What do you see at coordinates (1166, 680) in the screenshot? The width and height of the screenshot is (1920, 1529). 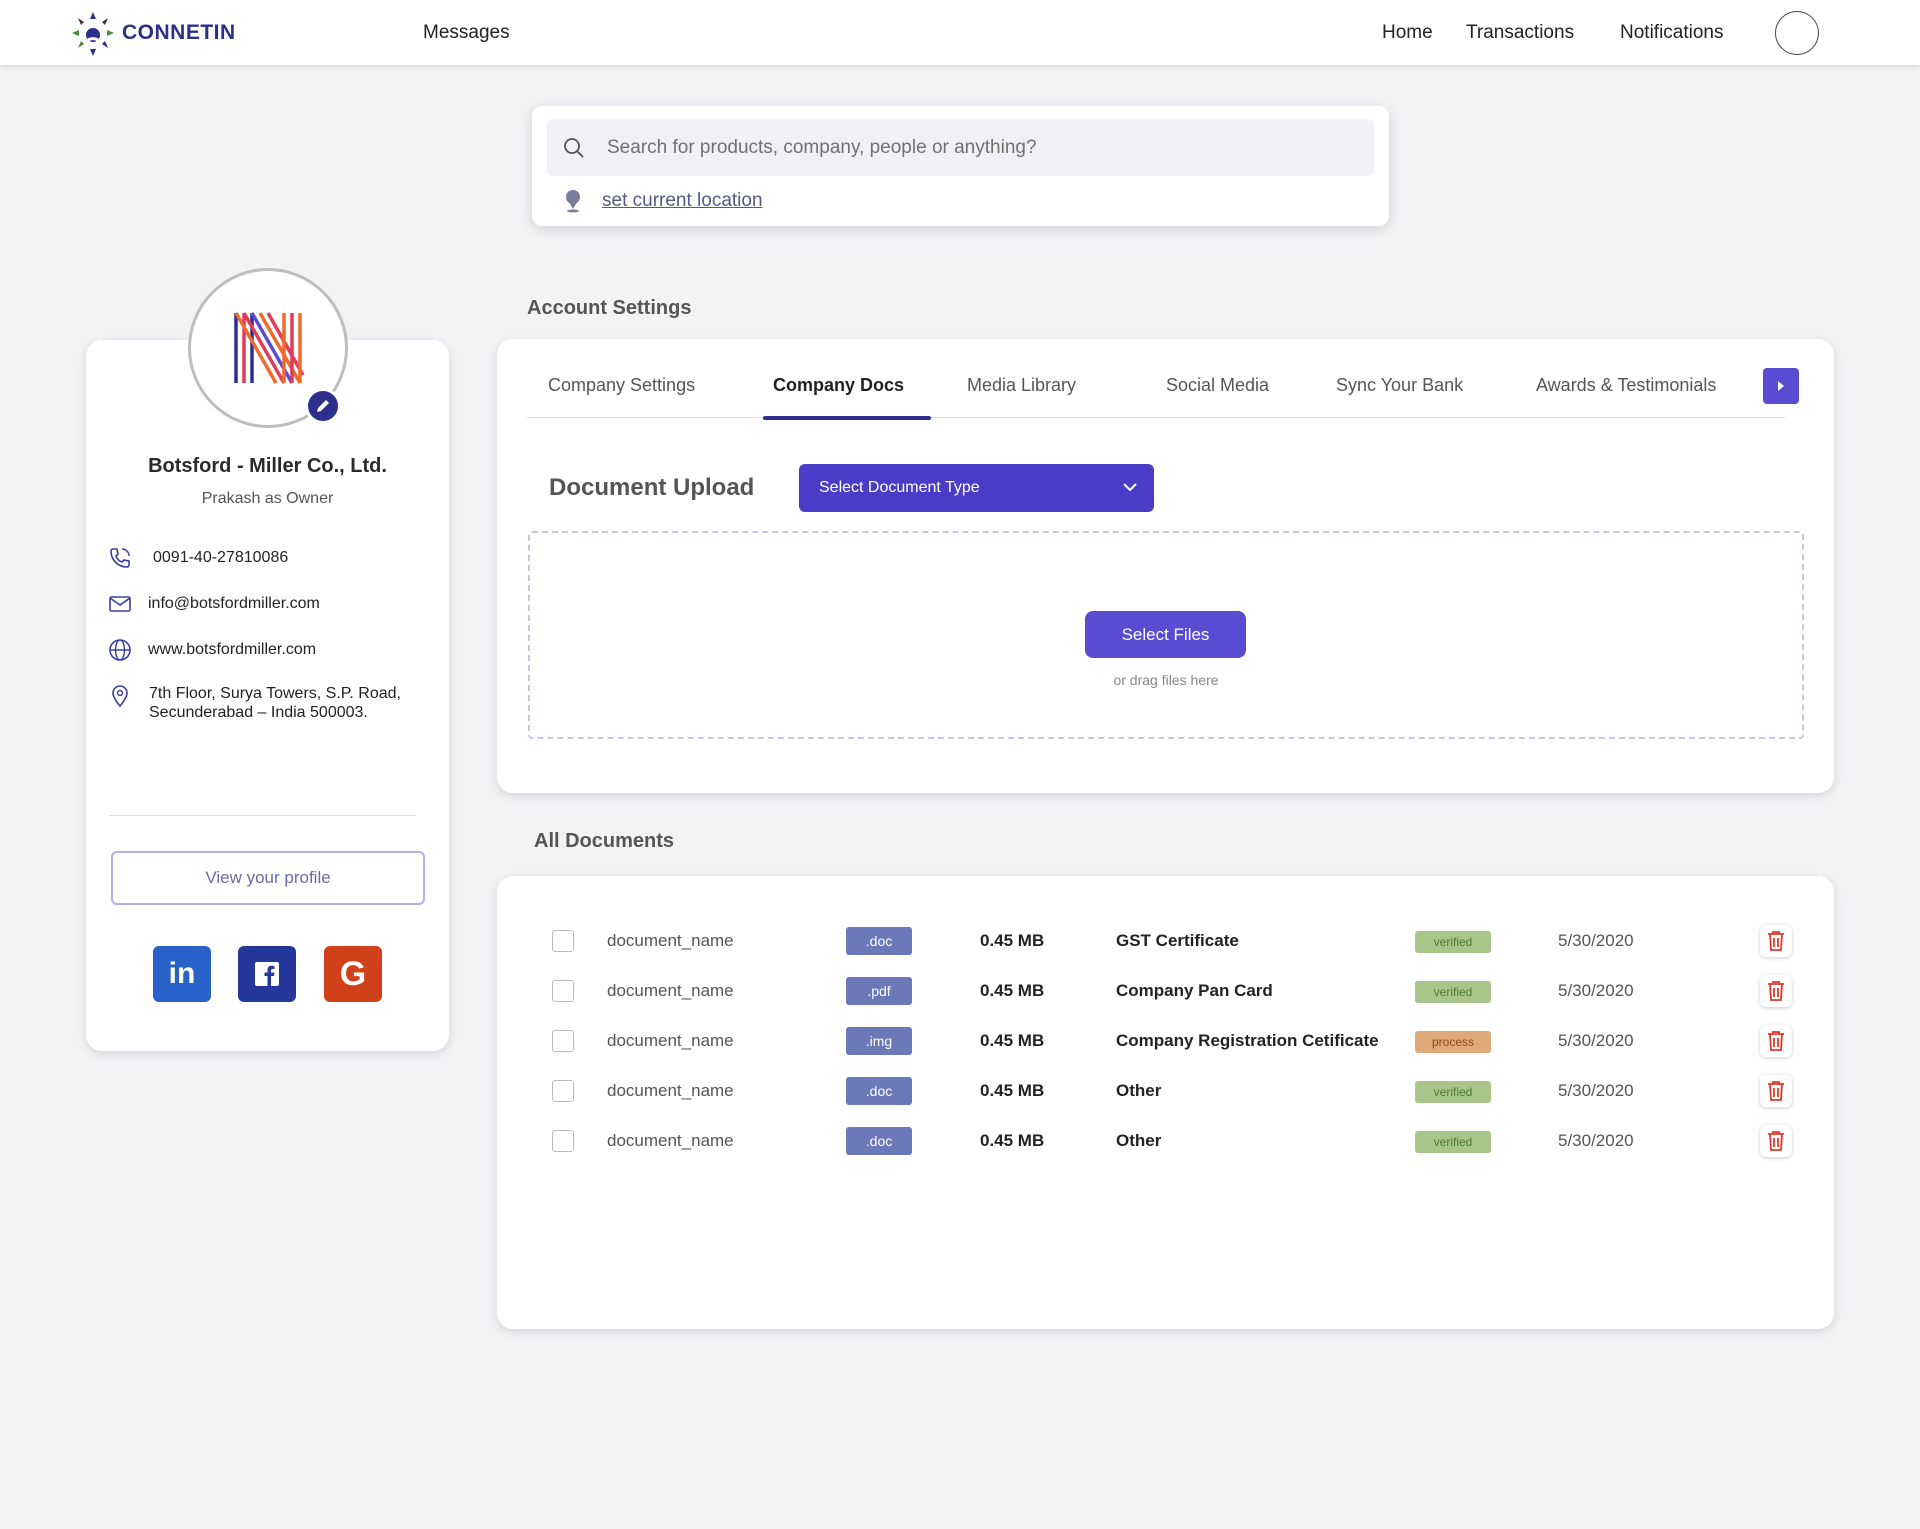 I see `drag-hint: or drag files here` at bounding box center [1166, 680].